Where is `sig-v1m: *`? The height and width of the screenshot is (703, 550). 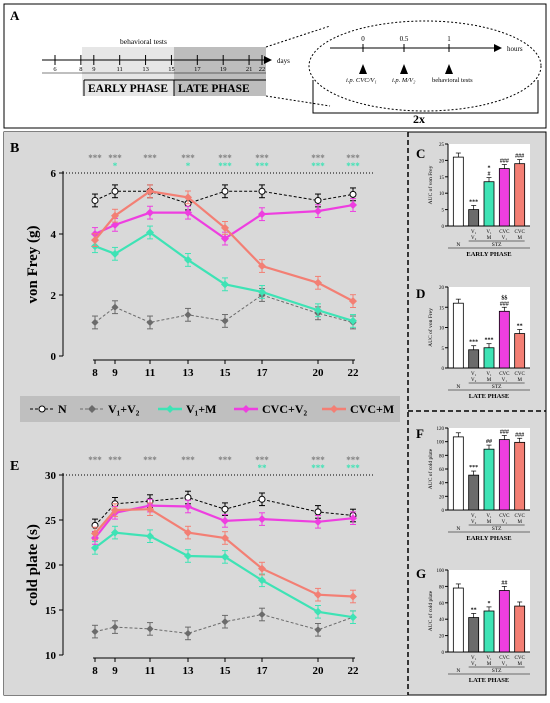
sig-v1m: * is located at coordinates (188, 166).